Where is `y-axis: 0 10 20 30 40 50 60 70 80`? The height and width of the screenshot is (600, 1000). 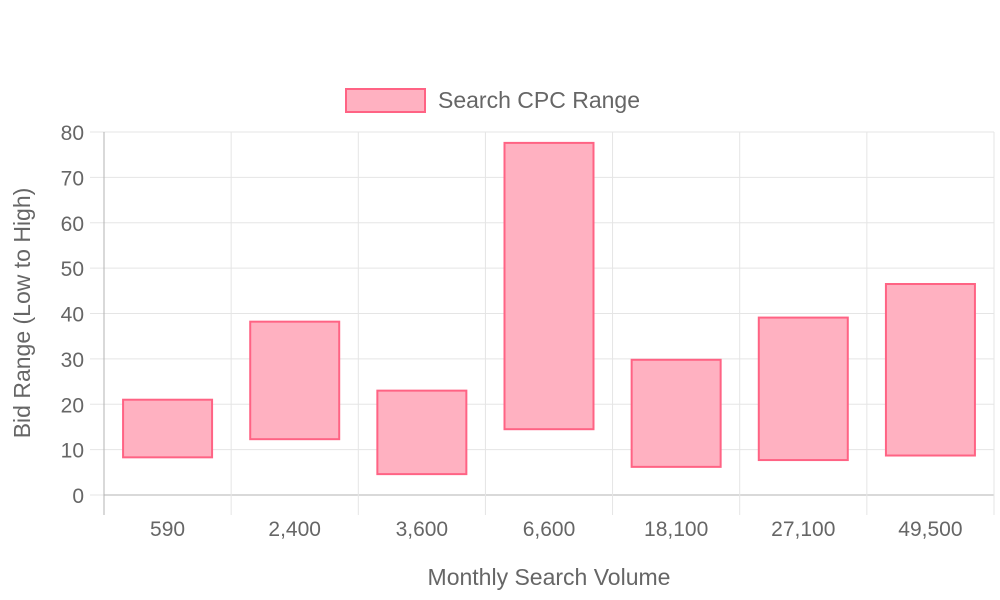
y-axis: 0 10 20 30 40 50 60 70 80 is located at coordinates (72, 315).